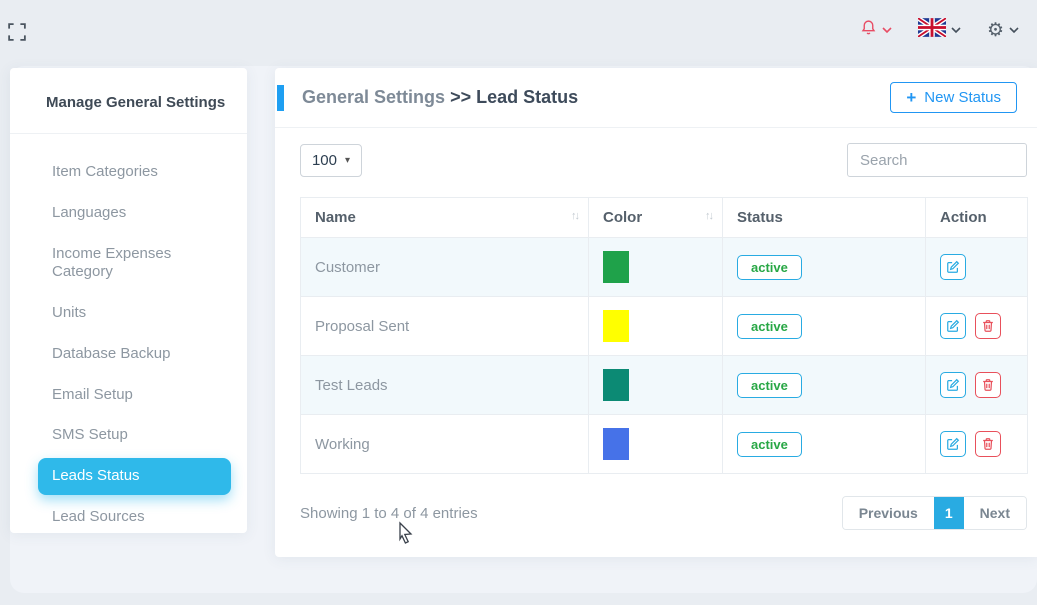 This screenshot has height=605, width=1037. What do you see at coordinates (962, 97) in the screenshot?
I see `new-status-label: New Status` at bounding box center [962, 97].